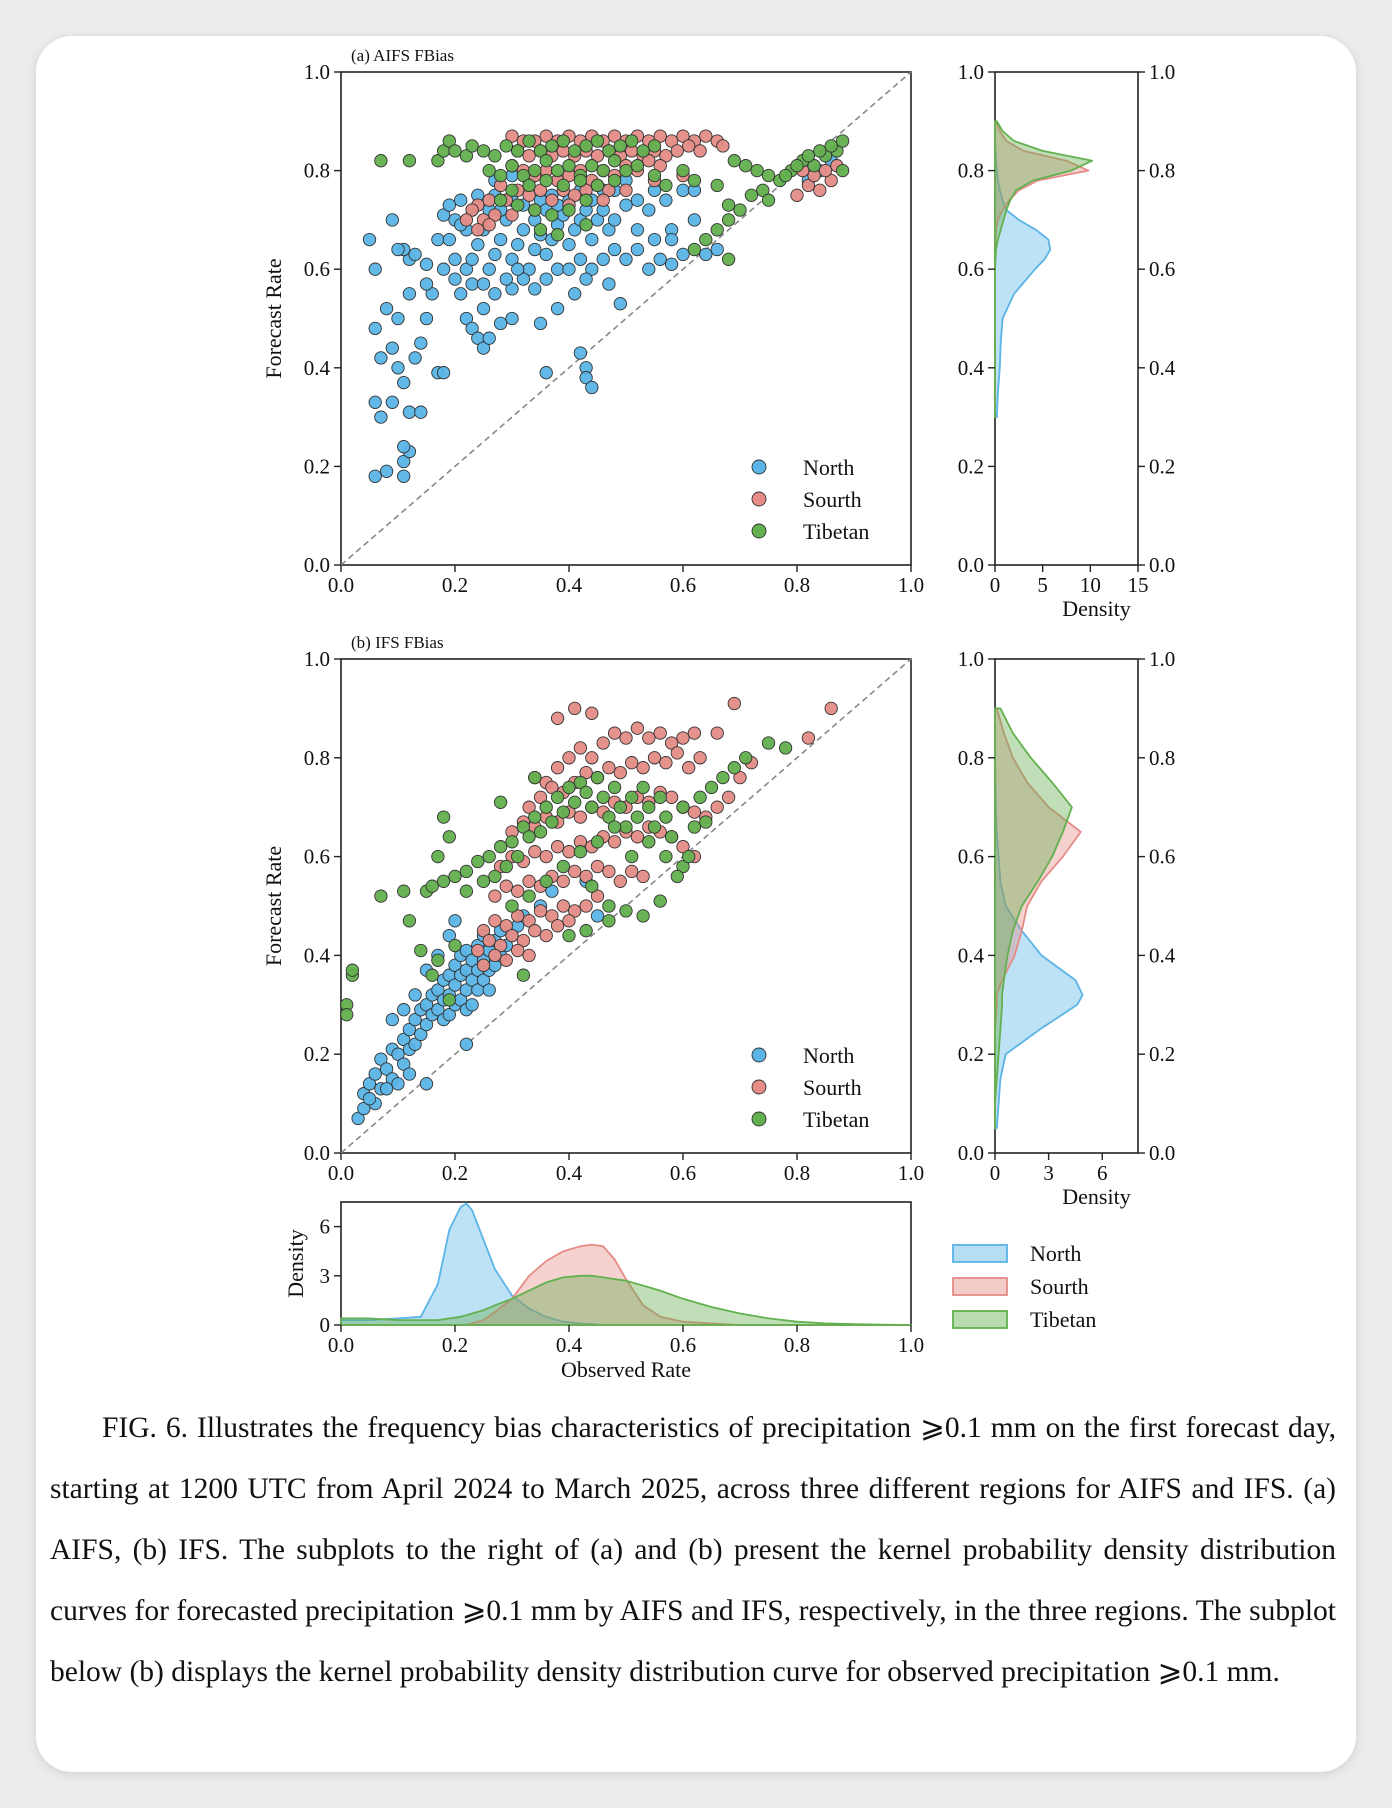  What do you see at coordinates (1162, 171) in the screenshot?
I see `y-tick-label-right: 0.8` at bounding box center [1162, 171].